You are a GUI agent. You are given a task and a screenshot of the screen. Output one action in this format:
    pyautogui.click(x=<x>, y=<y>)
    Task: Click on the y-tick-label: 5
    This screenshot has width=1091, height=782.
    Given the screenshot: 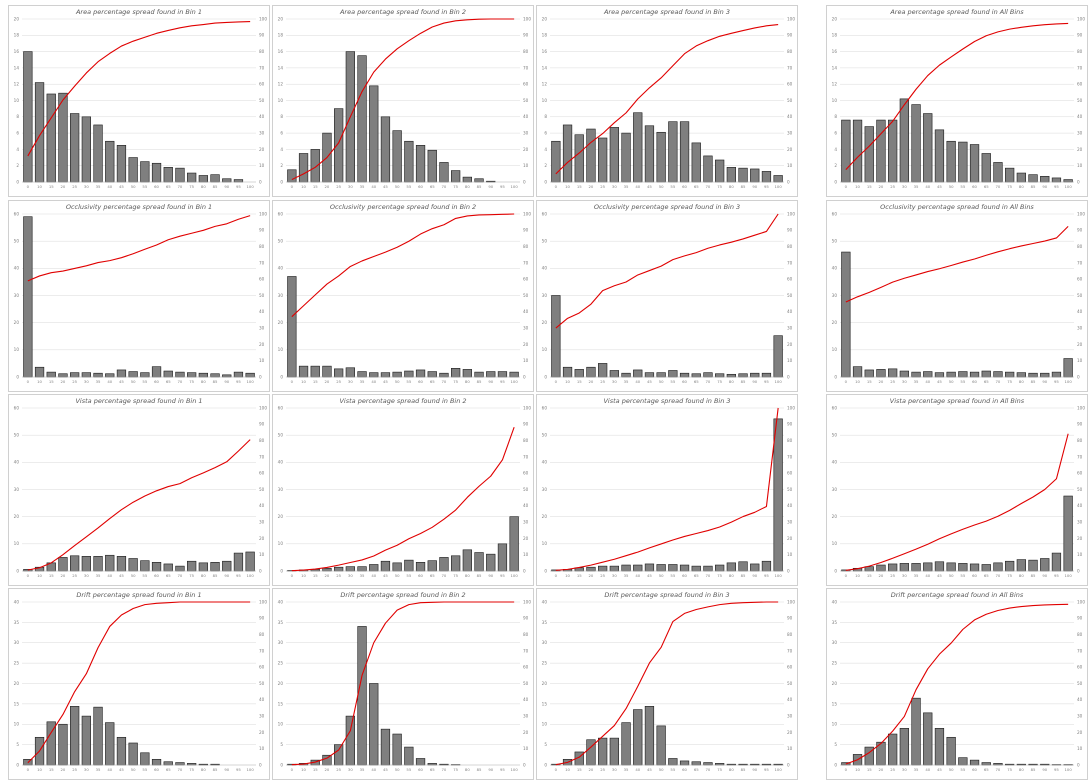 What is the action you would take?
    pyautogui.click(x=545, y=744)
    